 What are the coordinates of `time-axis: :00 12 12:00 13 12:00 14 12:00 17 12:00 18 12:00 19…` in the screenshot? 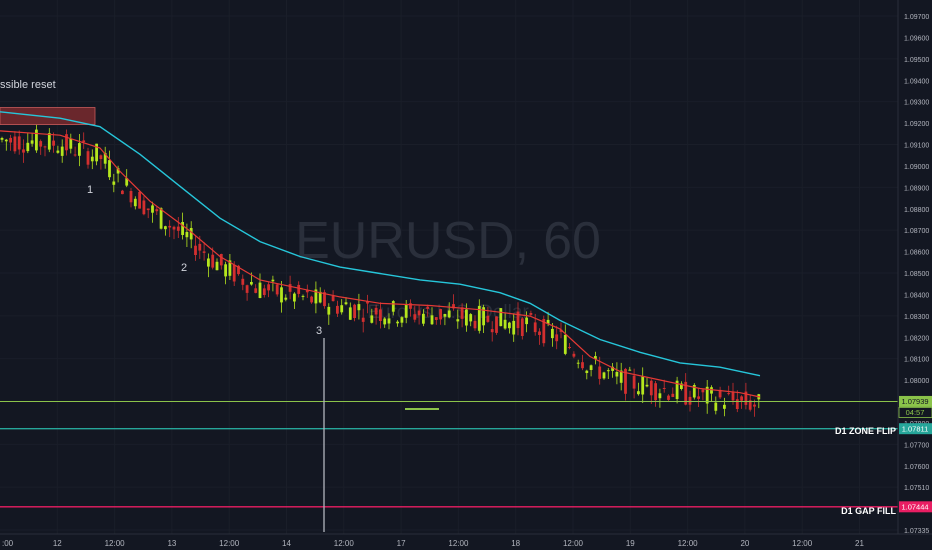 It's located at (466, 541).